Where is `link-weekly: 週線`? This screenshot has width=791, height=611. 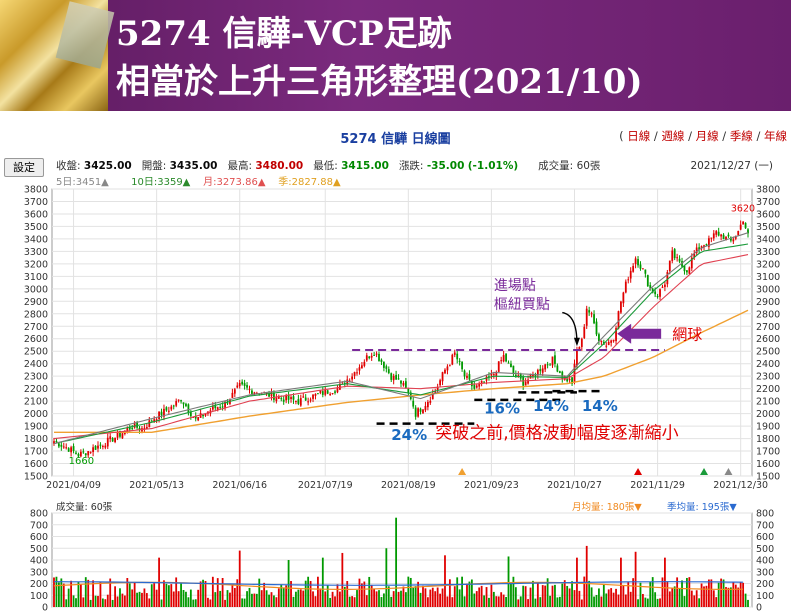
link-weekly: 週線 is located at coordinates (673, 136).